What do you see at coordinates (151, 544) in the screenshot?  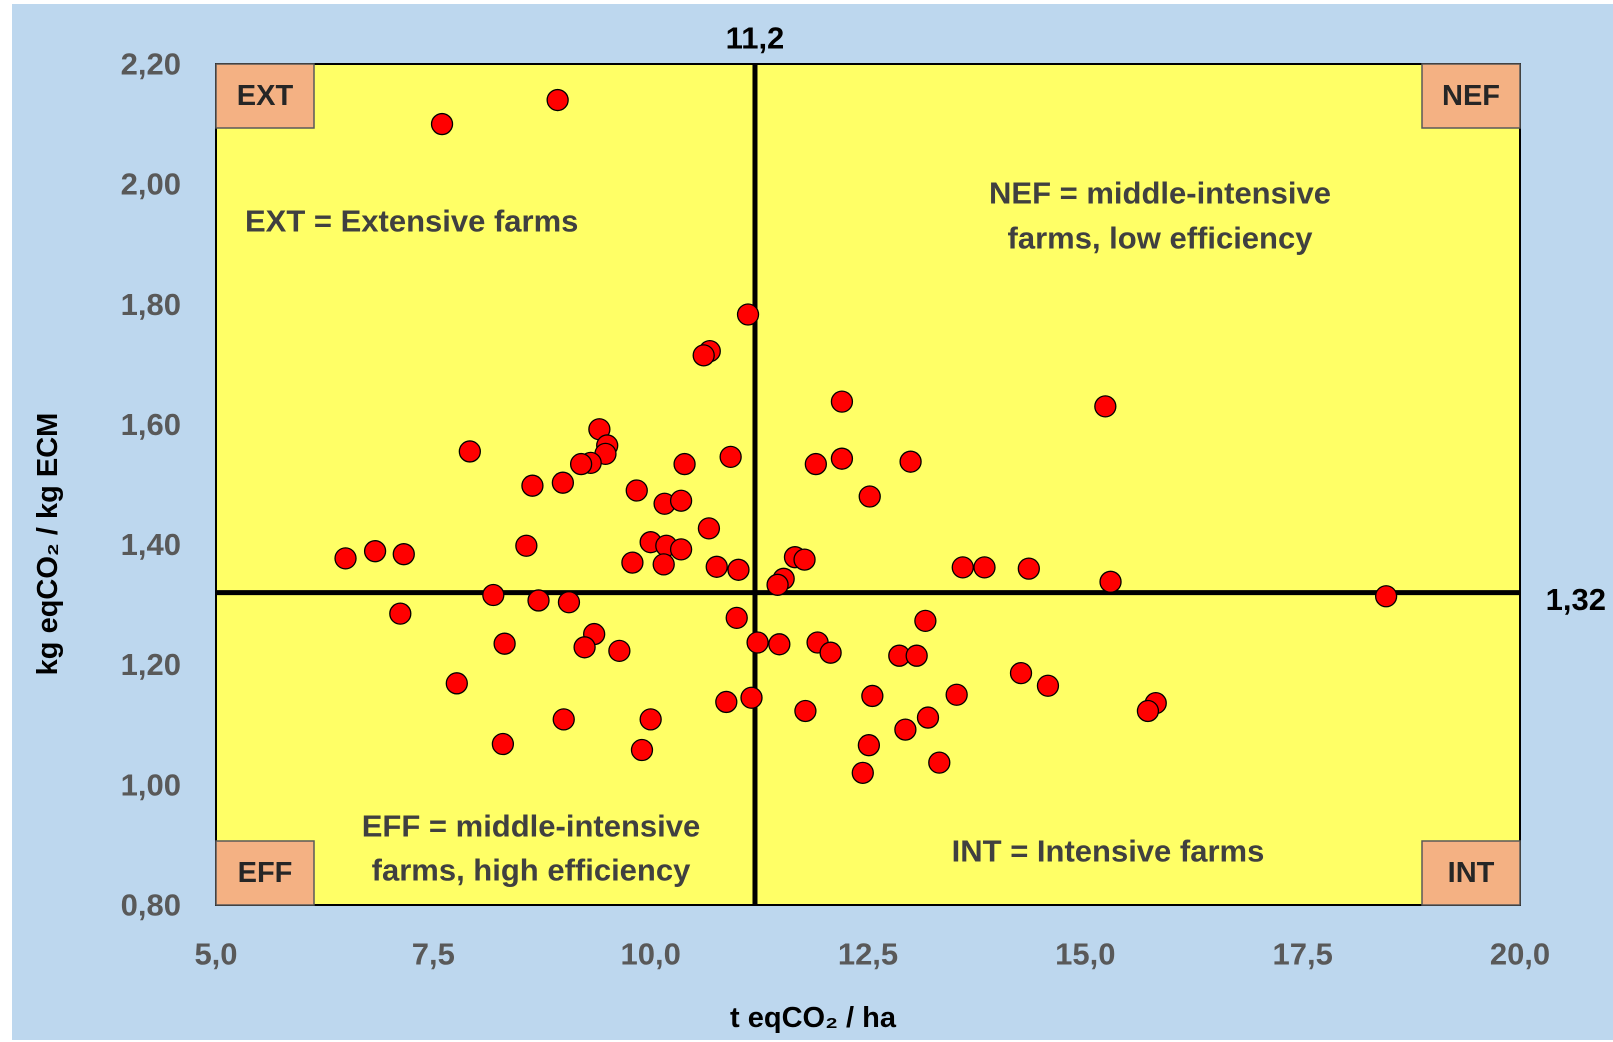 I see `y-tick-label: 1,40` at bounding box center [151, 544].